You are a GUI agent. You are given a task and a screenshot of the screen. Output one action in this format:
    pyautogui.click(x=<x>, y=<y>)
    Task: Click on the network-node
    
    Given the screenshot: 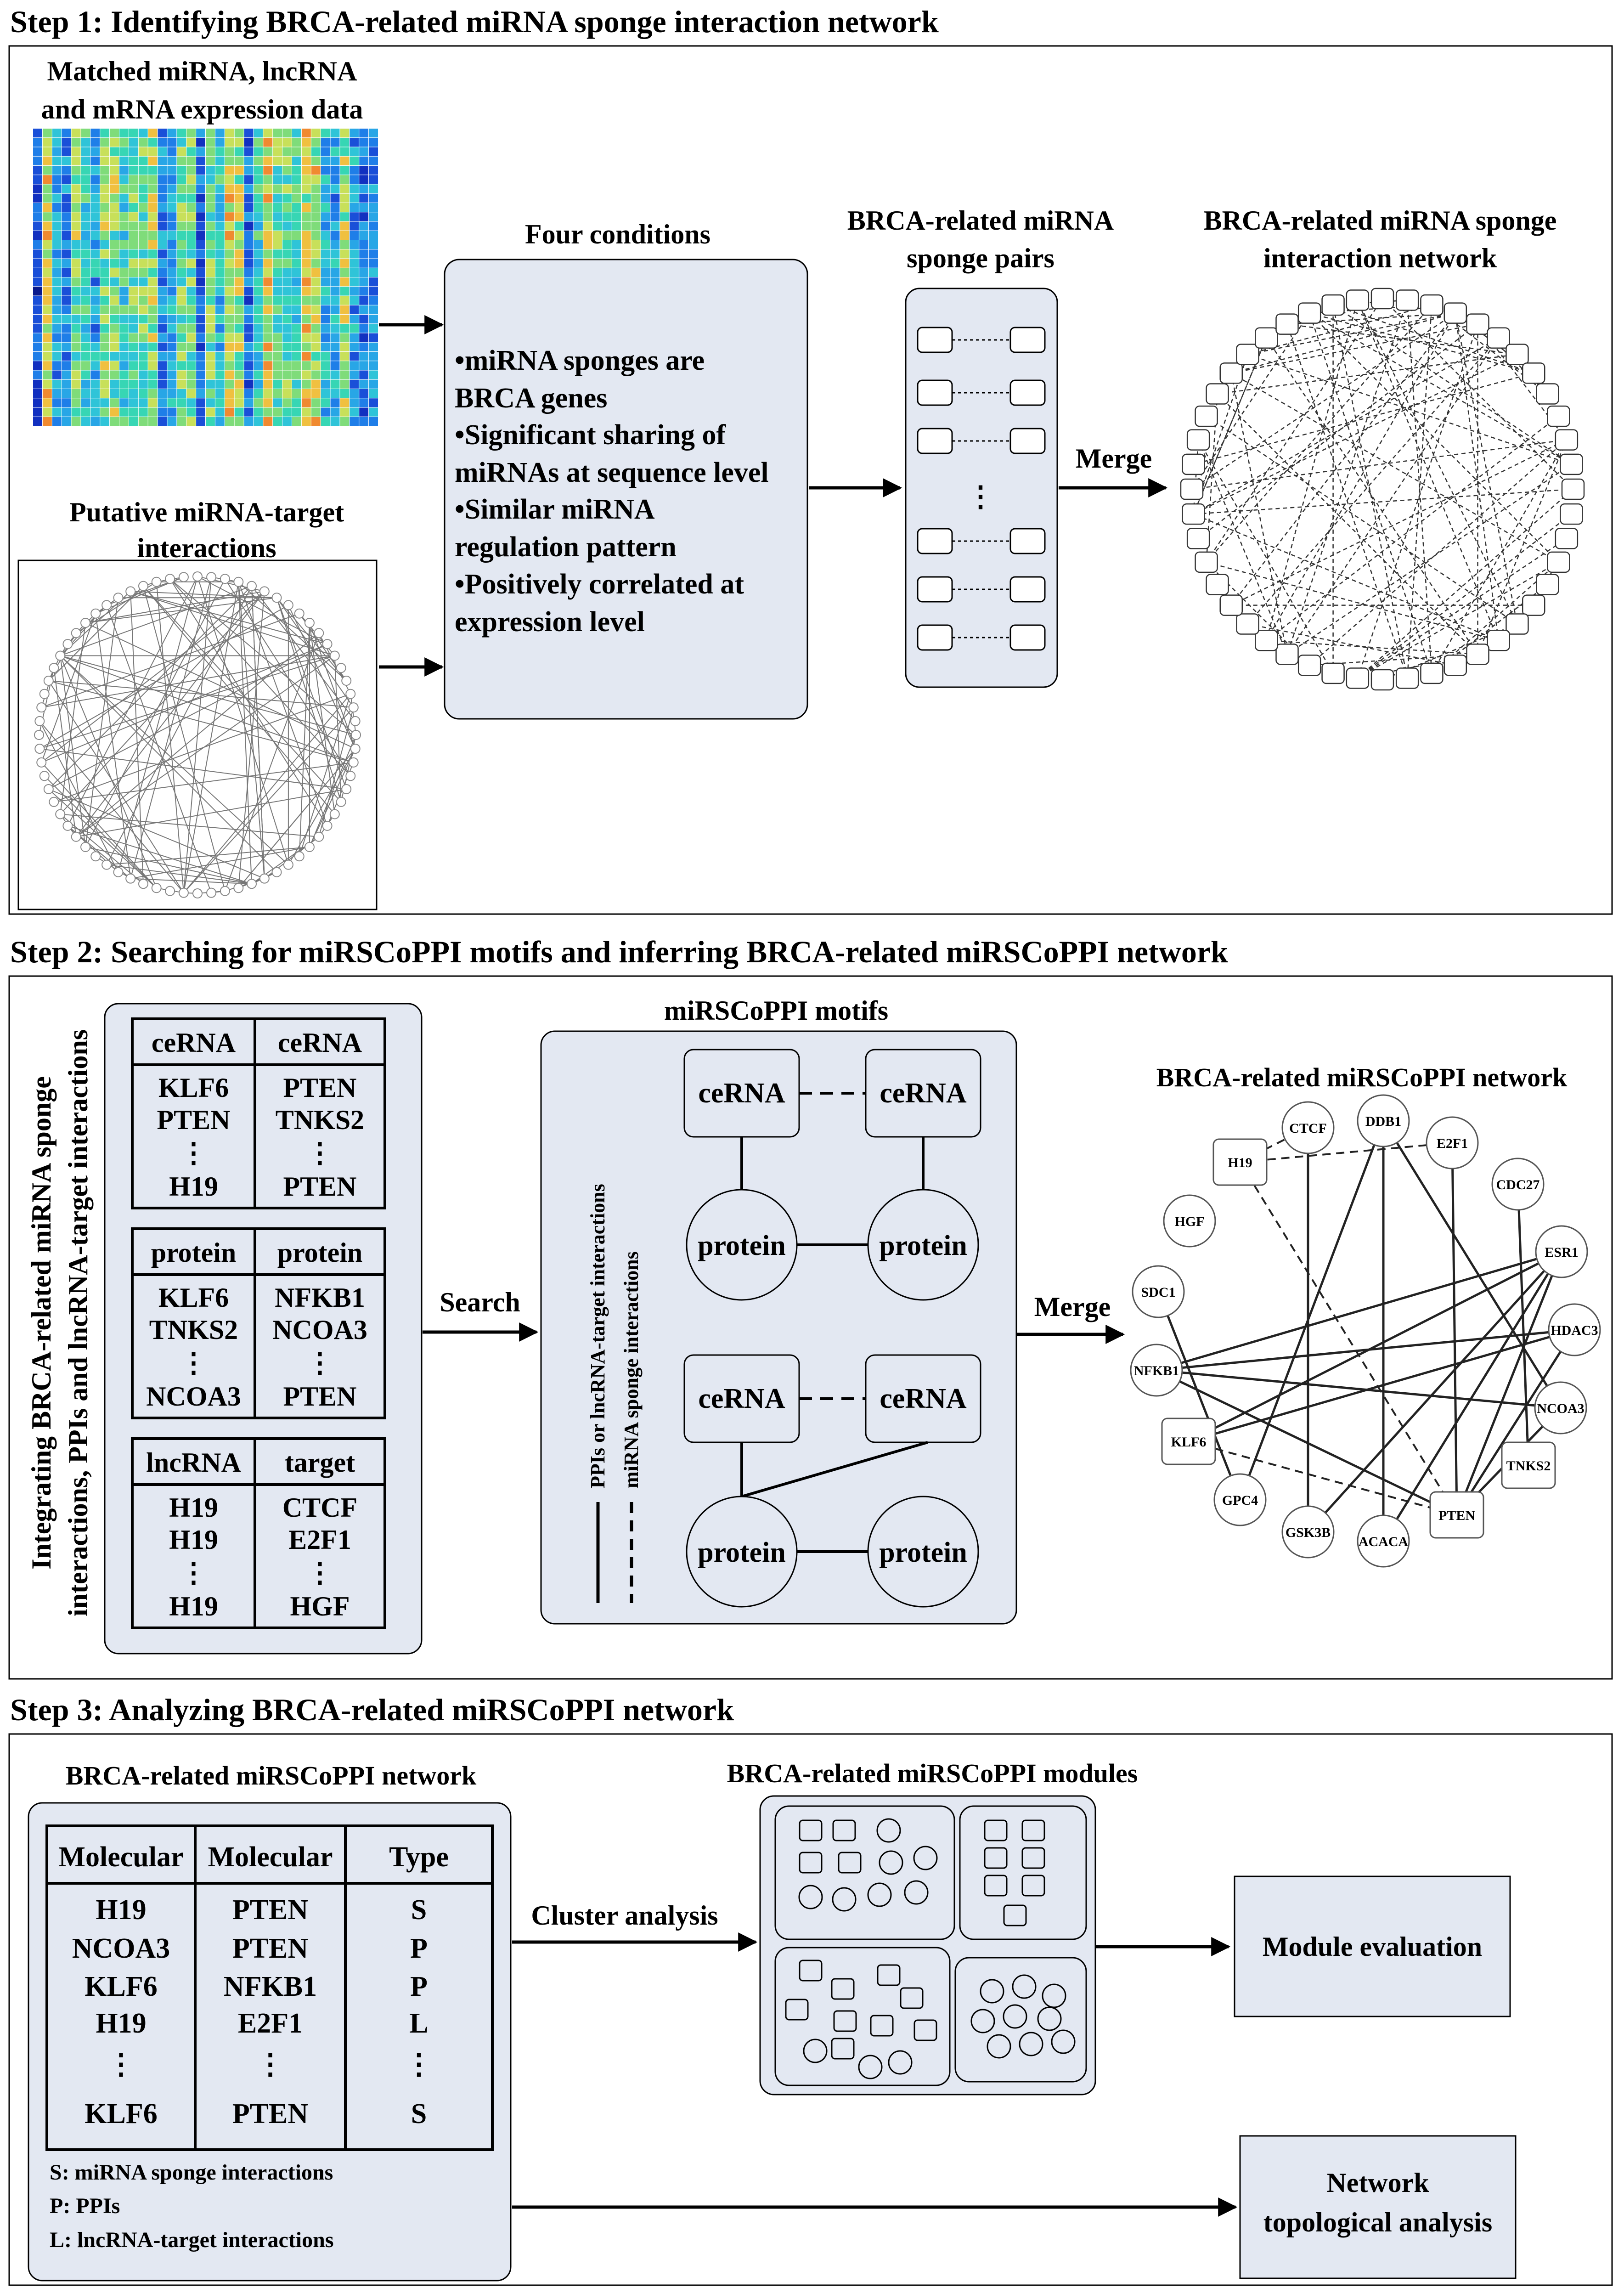 What is the action you would take?
    pyautogui.click(x=1156, y=1370)
    